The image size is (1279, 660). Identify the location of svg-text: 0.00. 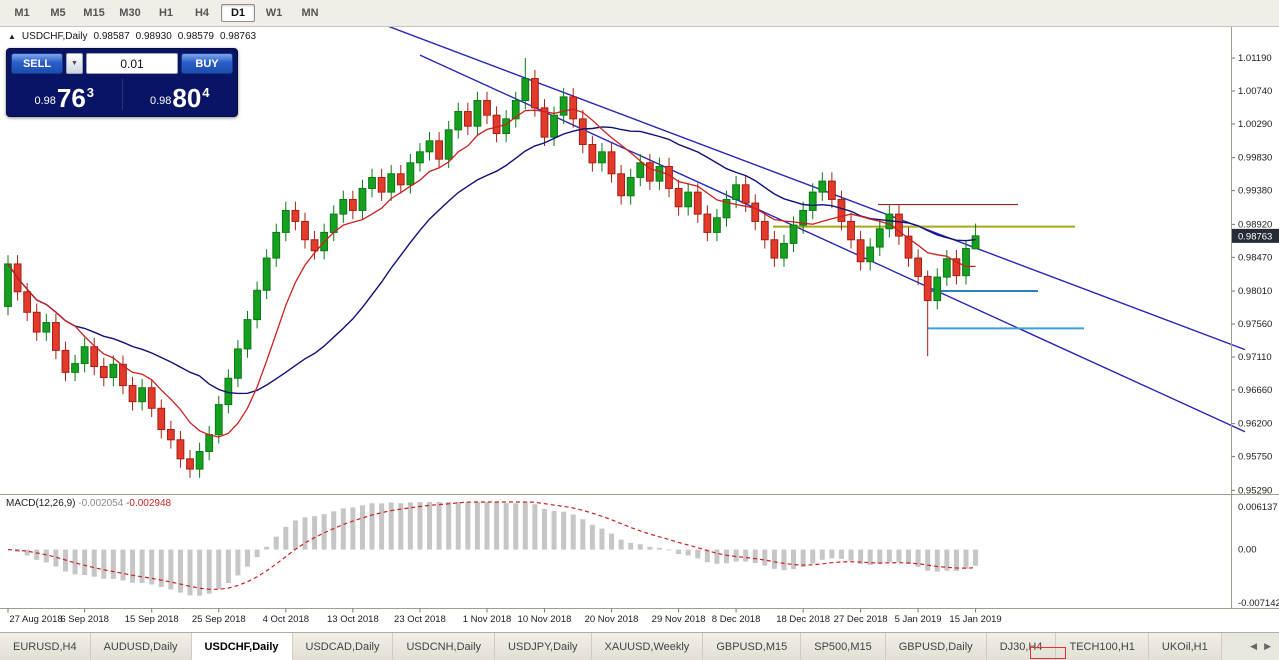
(1247, 550).